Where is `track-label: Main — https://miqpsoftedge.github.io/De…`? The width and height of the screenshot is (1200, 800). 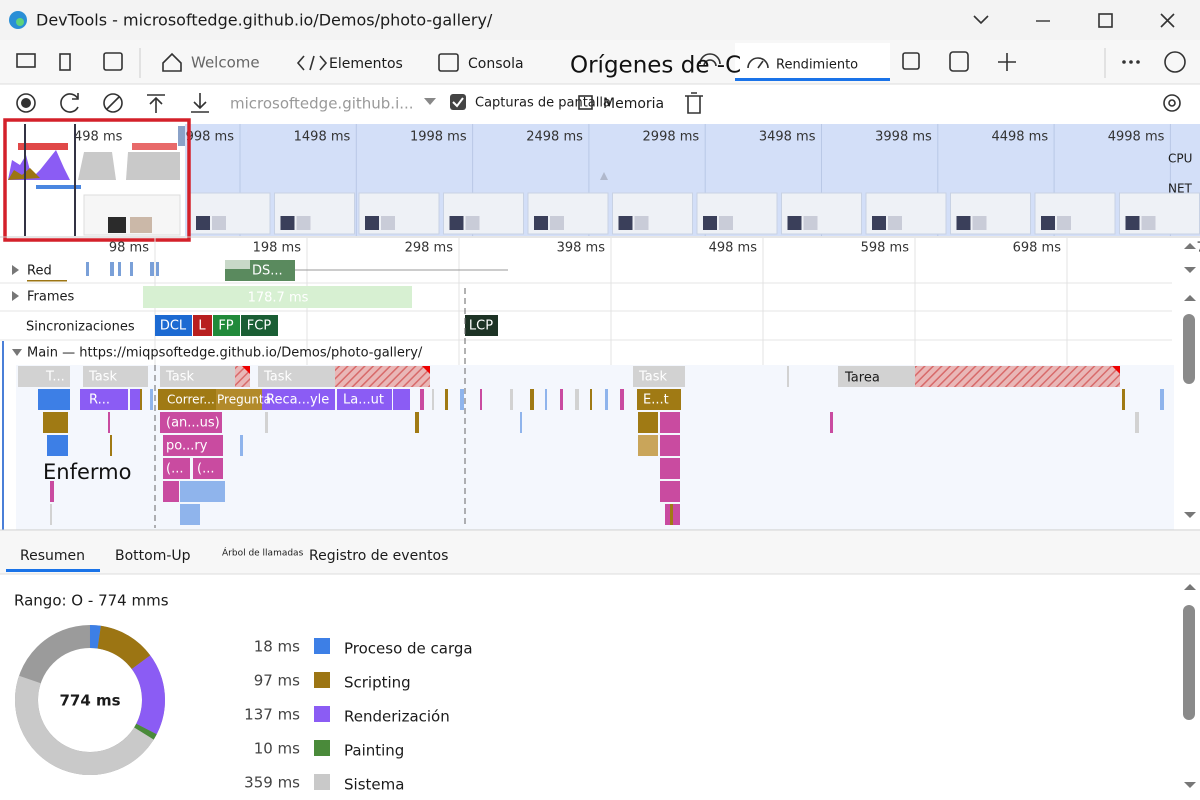 track-label: Main — https://miqpsoftedge.github.io/De… is located at coordinates (225, 353).